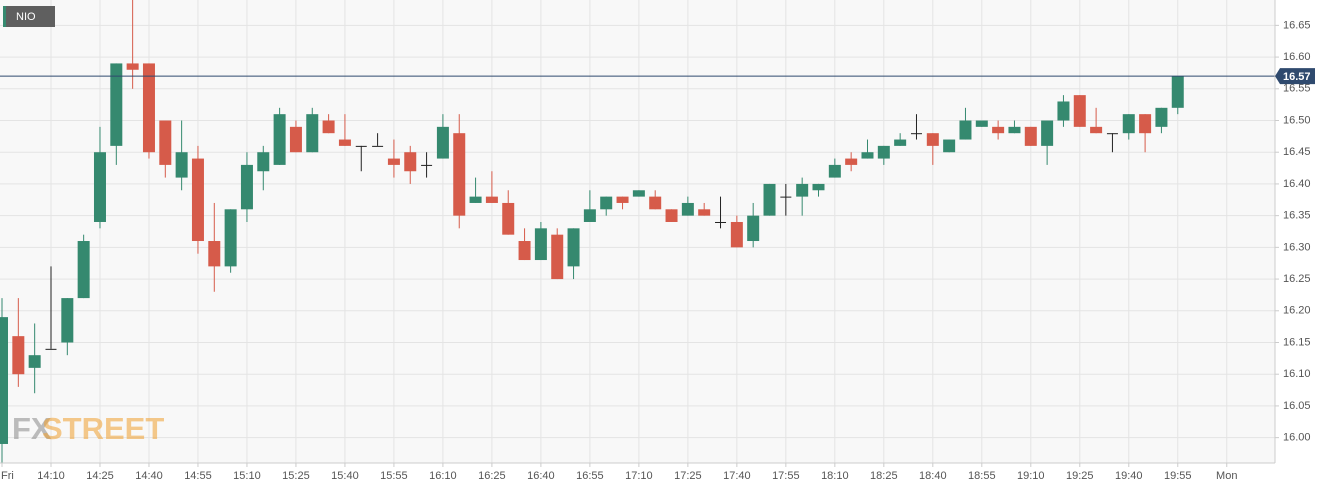 This screenshot has width=1340, height=489. Describe the element at coordinates (1178, 476) in the screenshot. I see `x-tick-label: 19:55` at that location.